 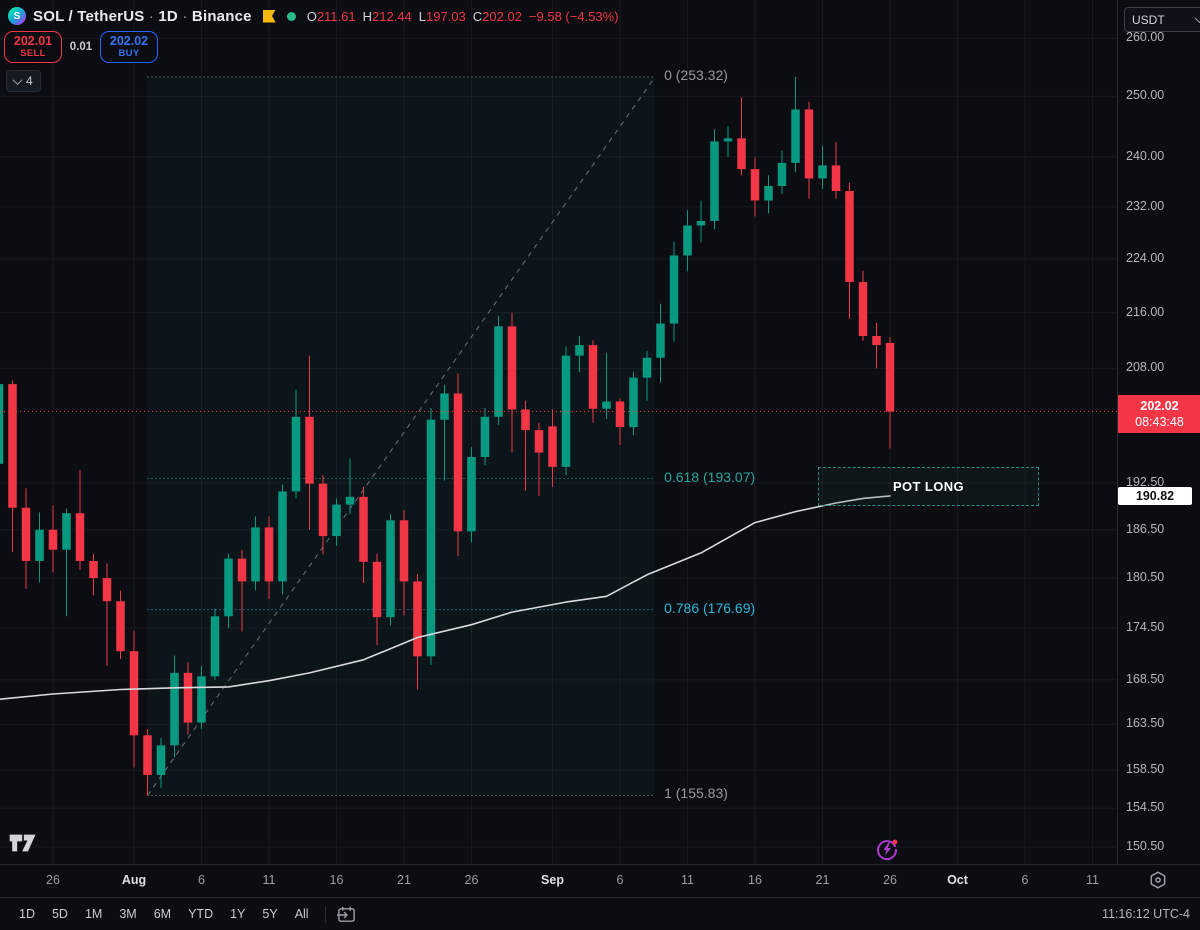 What do you see at coordinates (17, 16) in the screenshot?
I see `solana-logo-icon: S` at bounding box center [17, 16].